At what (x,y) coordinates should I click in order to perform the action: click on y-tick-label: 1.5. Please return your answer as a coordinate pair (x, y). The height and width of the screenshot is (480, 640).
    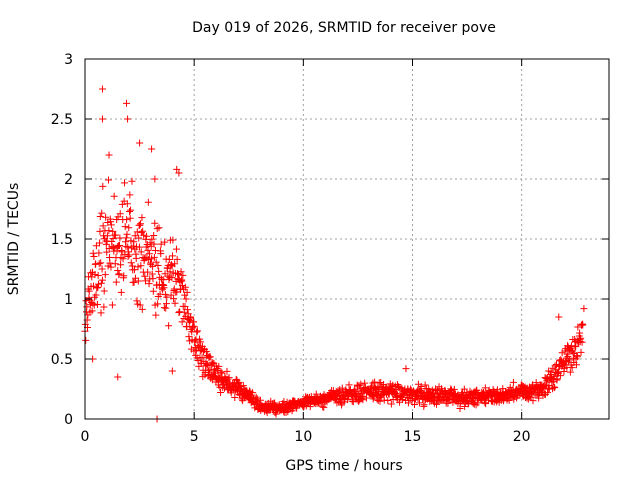
    Looking at the image, I should click on (62, 240).